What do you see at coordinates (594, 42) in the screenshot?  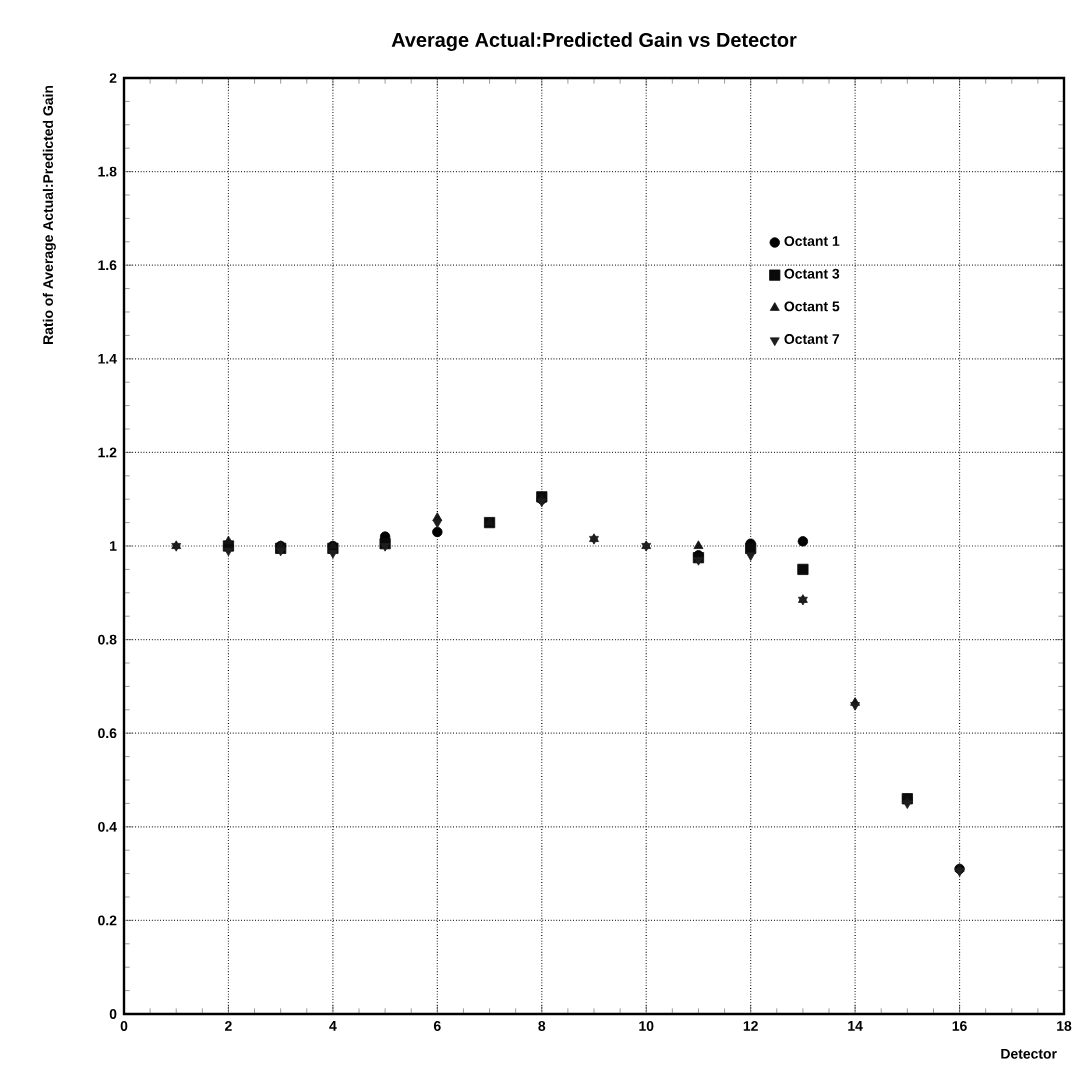 I see `chart-title: Average Actual:Predicted Gain vs Detector` at bounding box center [594, 42].